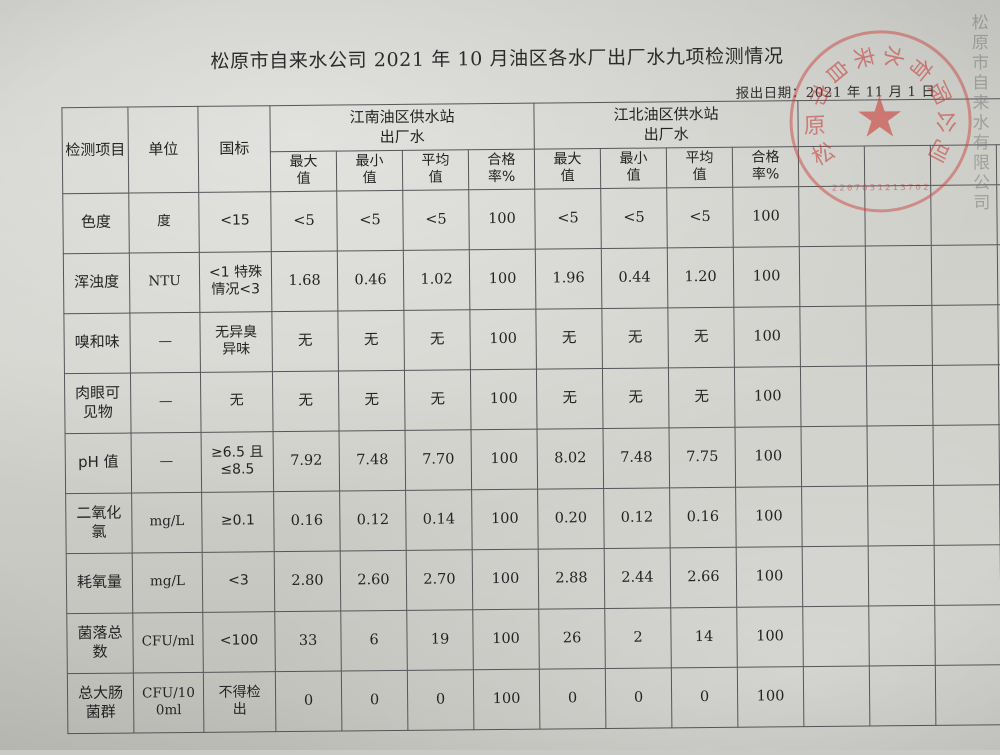 The image size is (1000, 755). I want to click on cell-jiangbei-max: 0.20, so click(571, 518).